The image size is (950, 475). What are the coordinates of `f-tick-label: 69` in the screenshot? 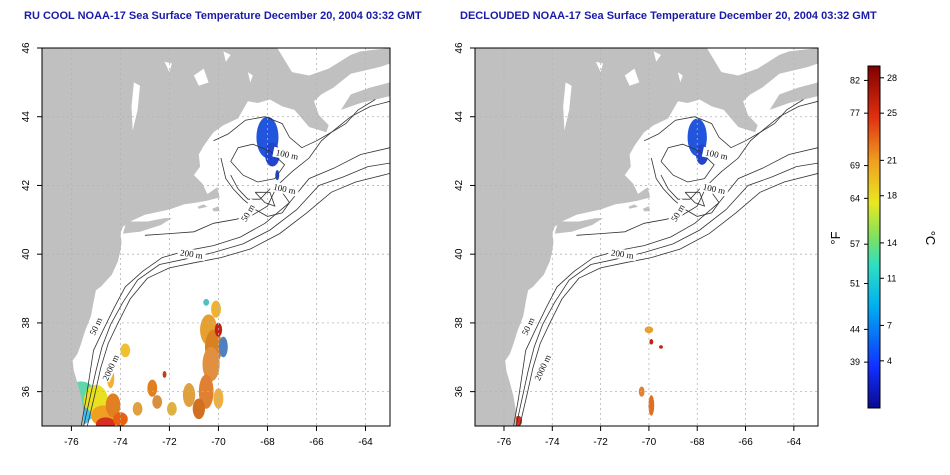 It's located at (855, 166).